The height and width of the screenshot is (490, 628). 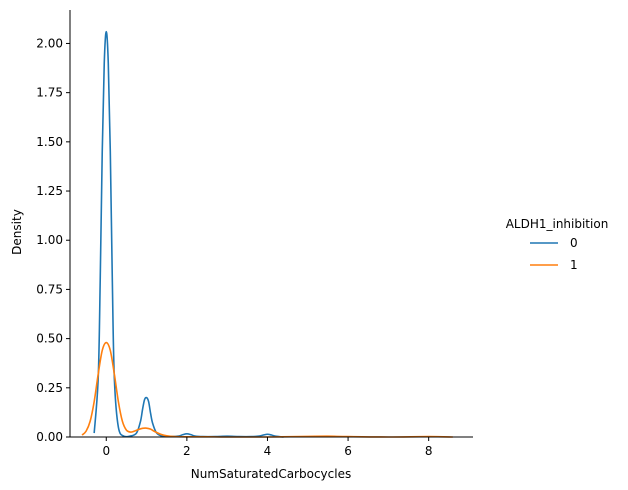 I want to click on x-tick-label: 4, so click(x=268, y=451).